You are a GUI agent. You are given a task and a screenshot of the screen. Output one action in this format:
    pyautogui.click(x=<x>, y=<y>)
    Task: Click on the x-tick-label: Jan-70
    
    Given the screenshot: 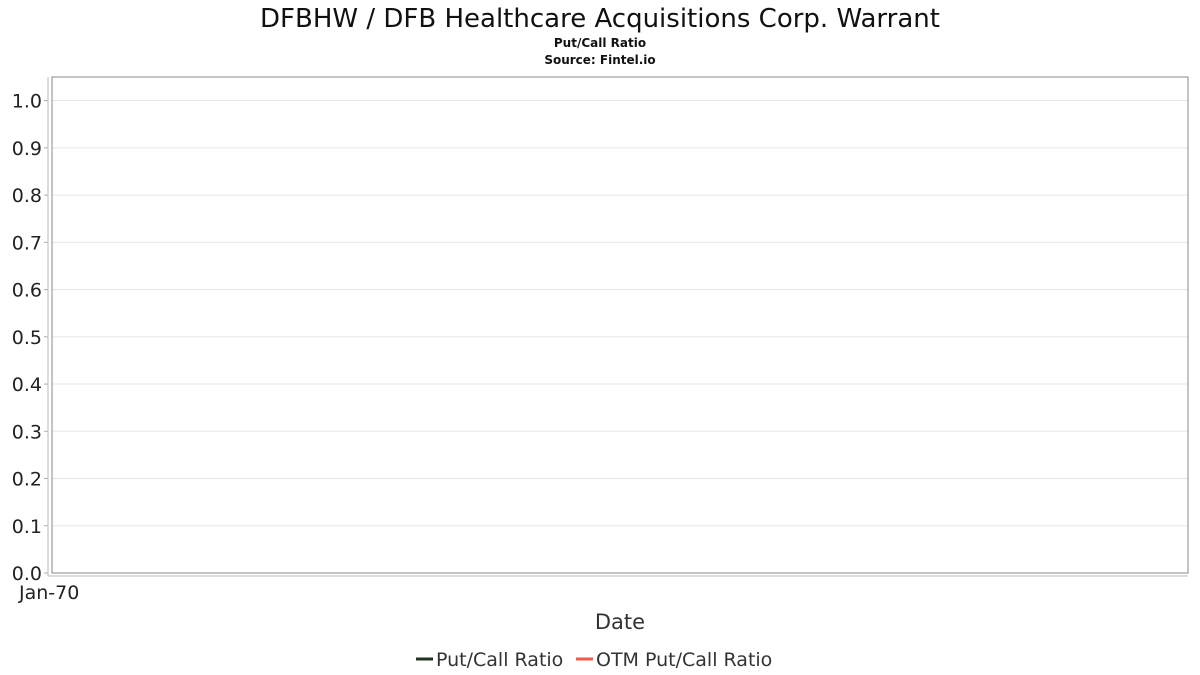 What is the action you would take?
    pyautogui.click(x=48, y=593)
    